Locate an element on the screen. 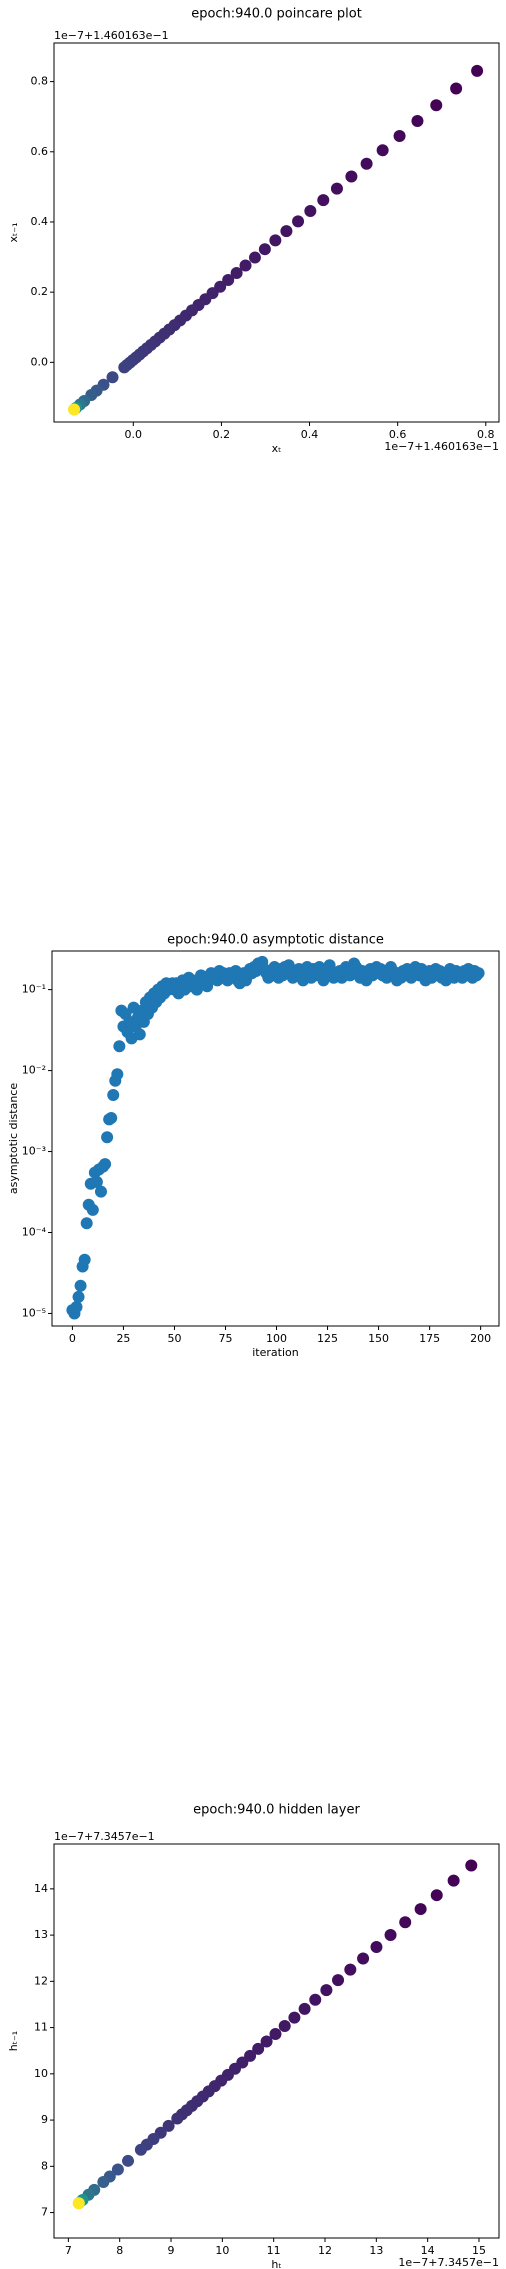  x-tick-label: 50 is located at coordinates (174, 1338).